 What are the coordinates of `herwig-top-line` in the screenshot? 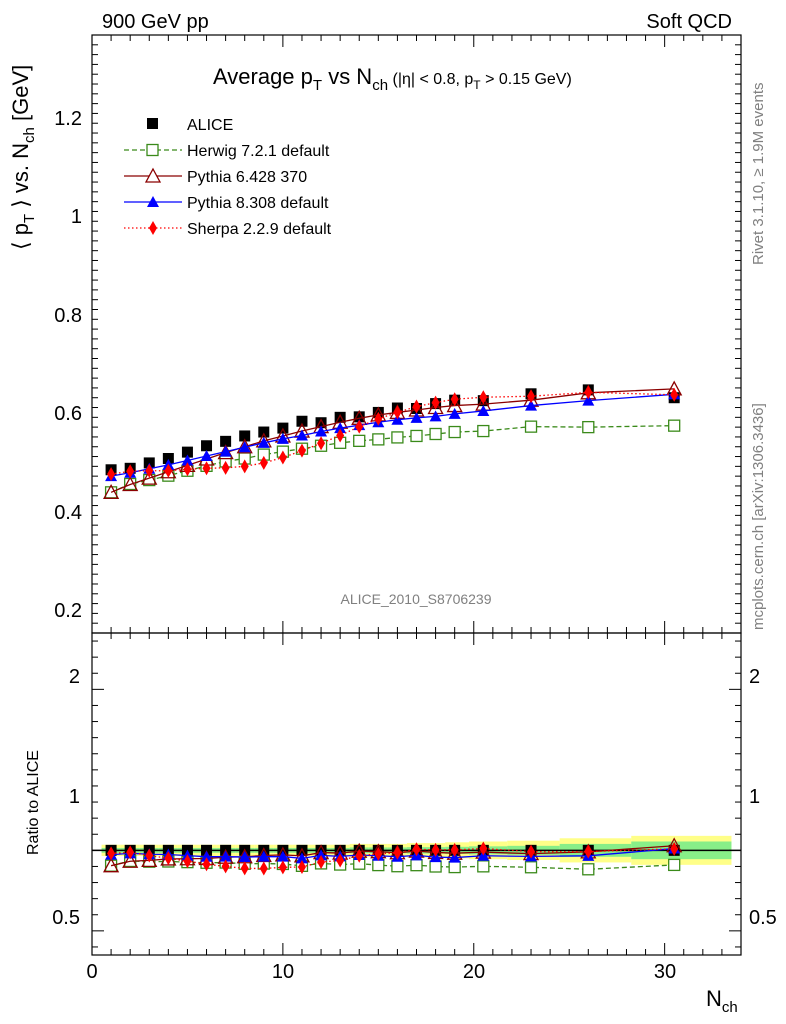 It's located at (392, 459).